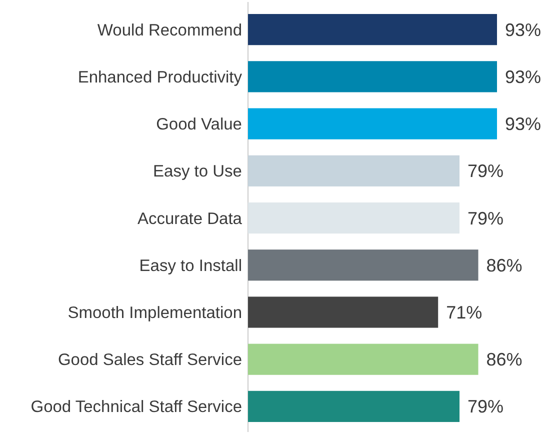 The width and height of the screenshot is (555, 434). What do you see at coordinates (199, 125) in the screenshot?
I see `y-tick-label: Good Value` at bounding box center [199, 125].